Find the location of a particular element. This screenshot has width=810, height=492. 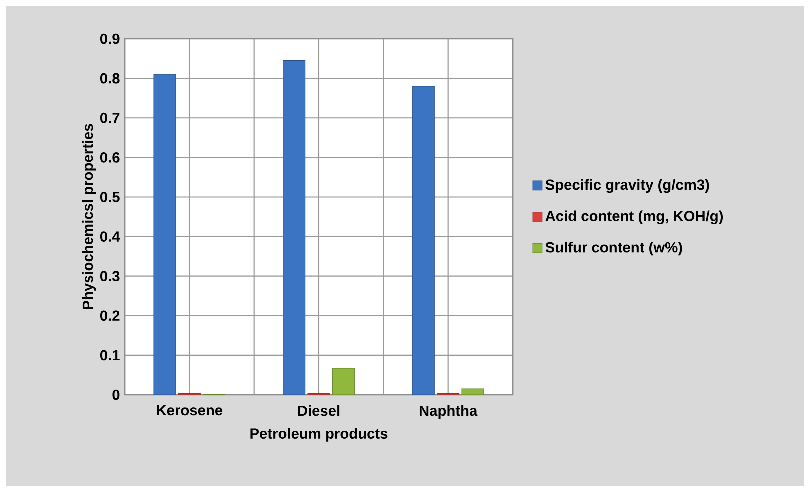

y-tick-label: 0.6 is located at coordinates (110, 157).